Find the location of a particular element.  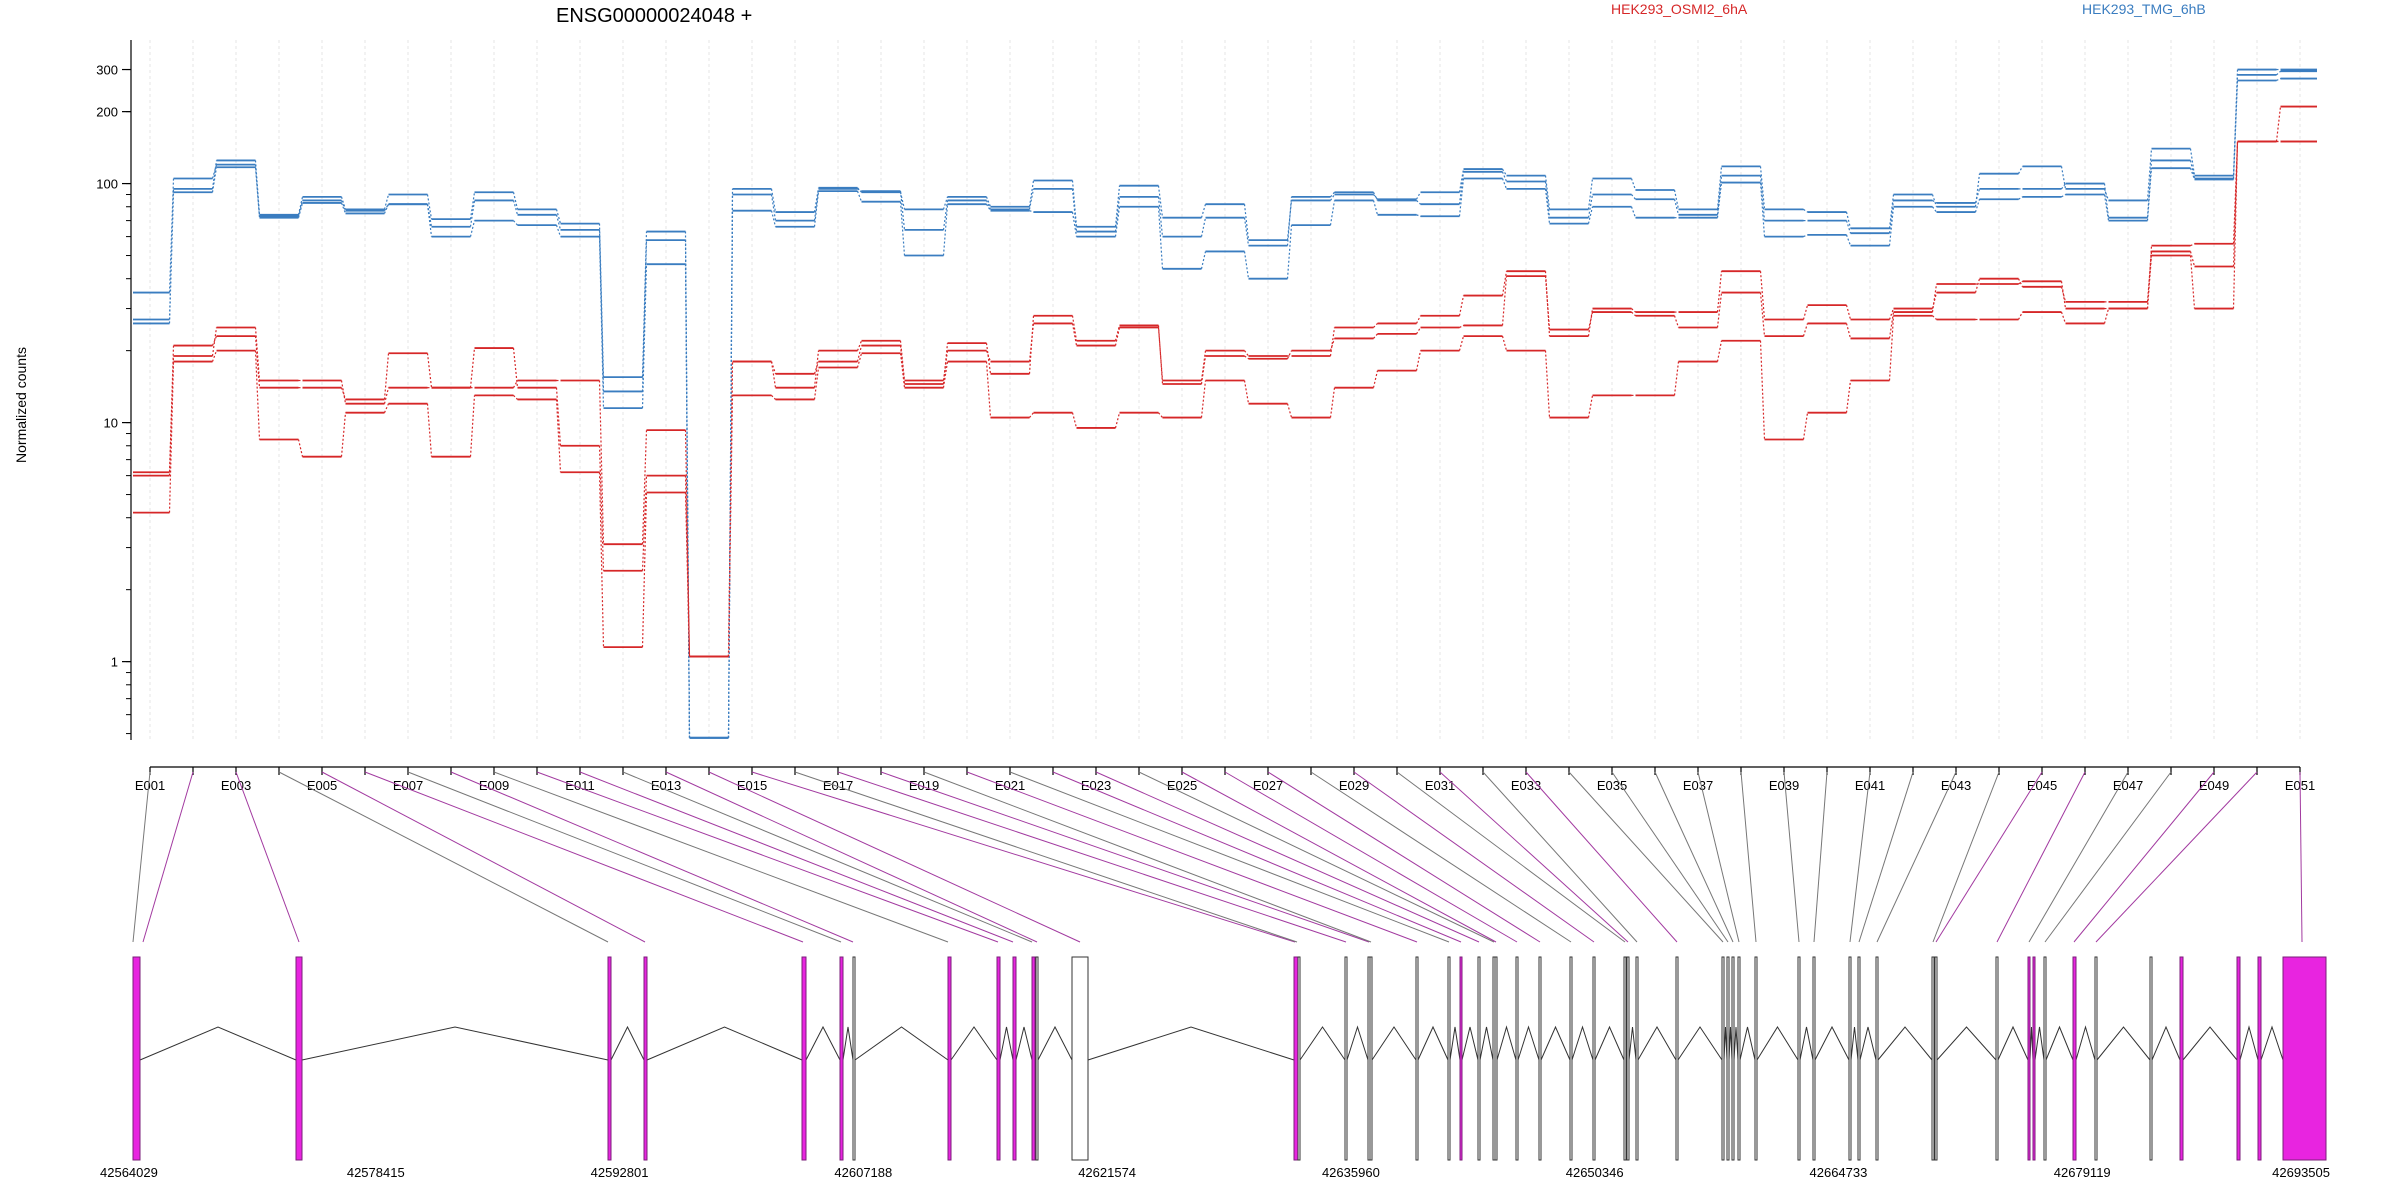

x-tick-label: E031 is located at coordinates (1440, 785).